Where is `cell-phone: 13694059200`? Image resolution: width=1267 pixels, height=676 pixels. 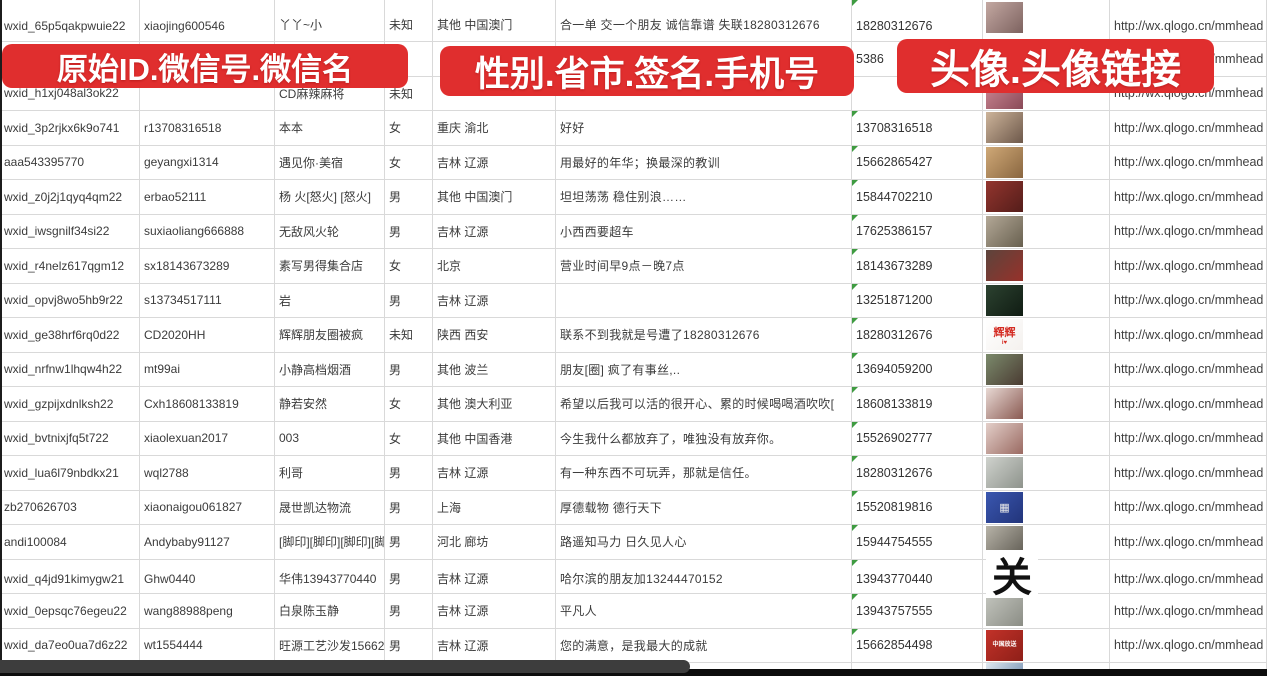 cell-phone: 13694059200 is located at coordinates (917, 369).